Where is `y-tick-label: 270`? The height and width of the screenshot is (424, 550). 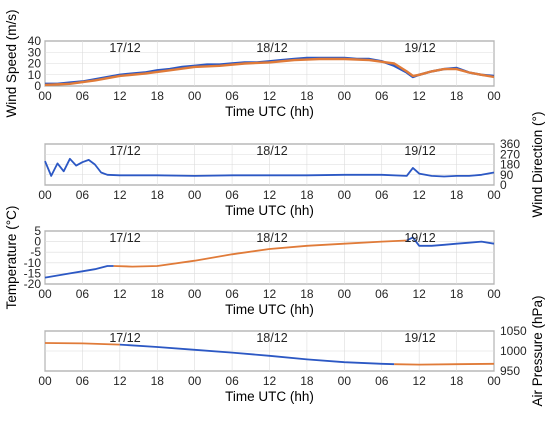
y-tick-label: 270 is located at coordinates (510, 154).